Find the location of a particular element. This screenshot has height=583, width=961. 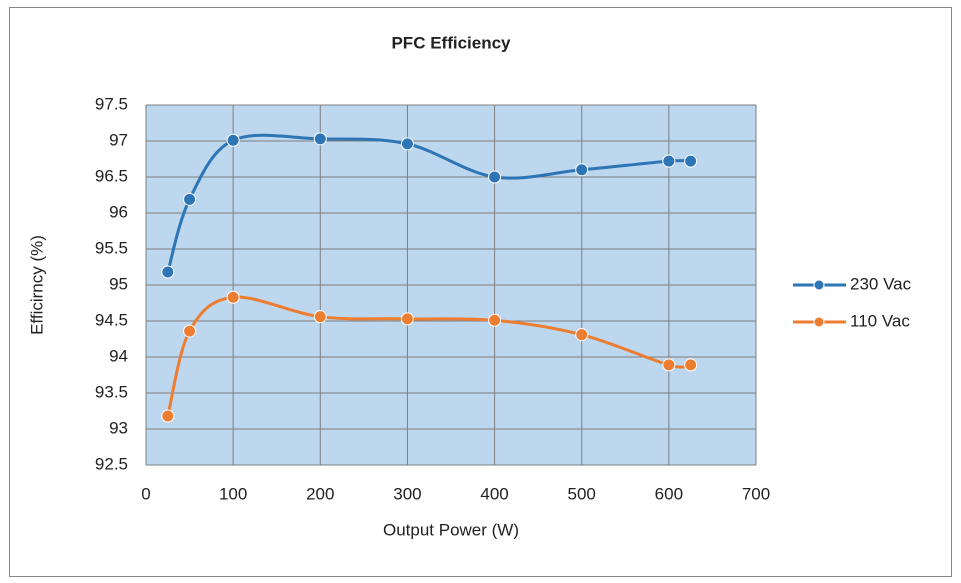

x-tick-label: 300 is located at coordinates (407, 493).